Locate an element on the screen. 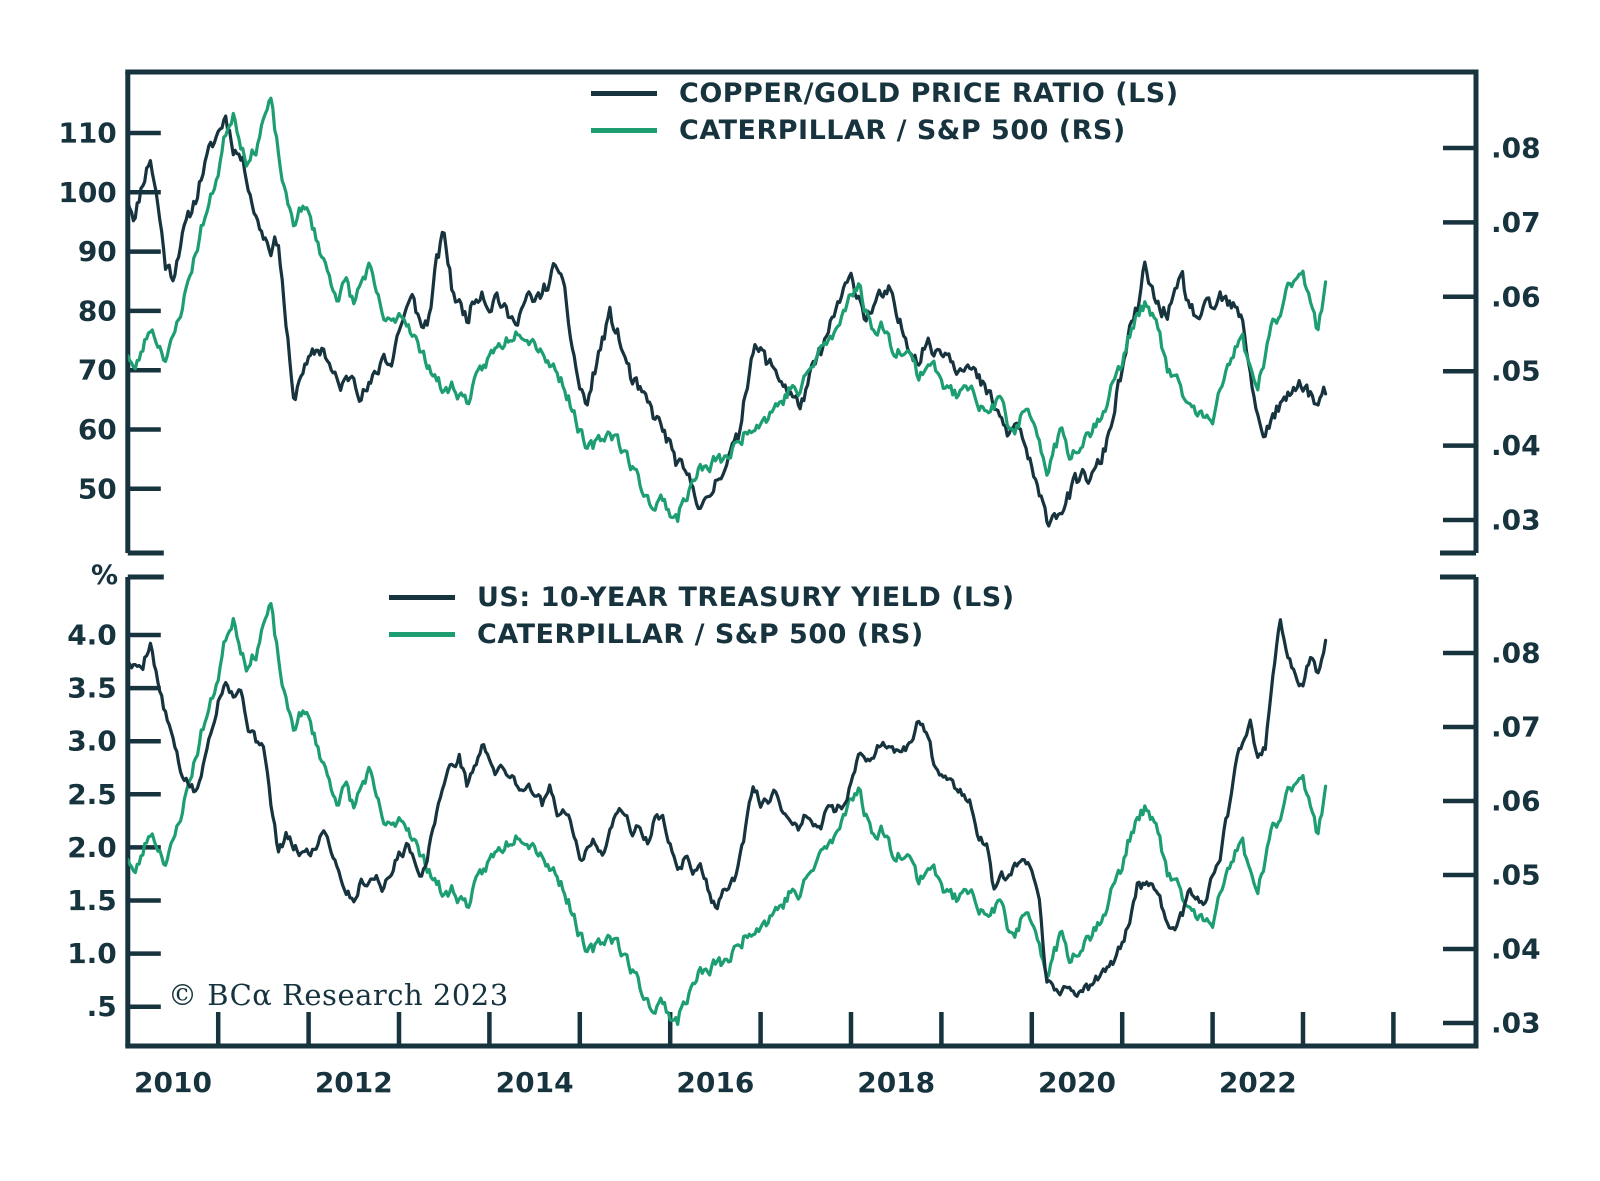 The width and height of the screenshot is (1600, 1181). legend-label-caterpillar-bottom: CATERPILLAR / S&P 500 (RS) is located at coordinates (700, 634).